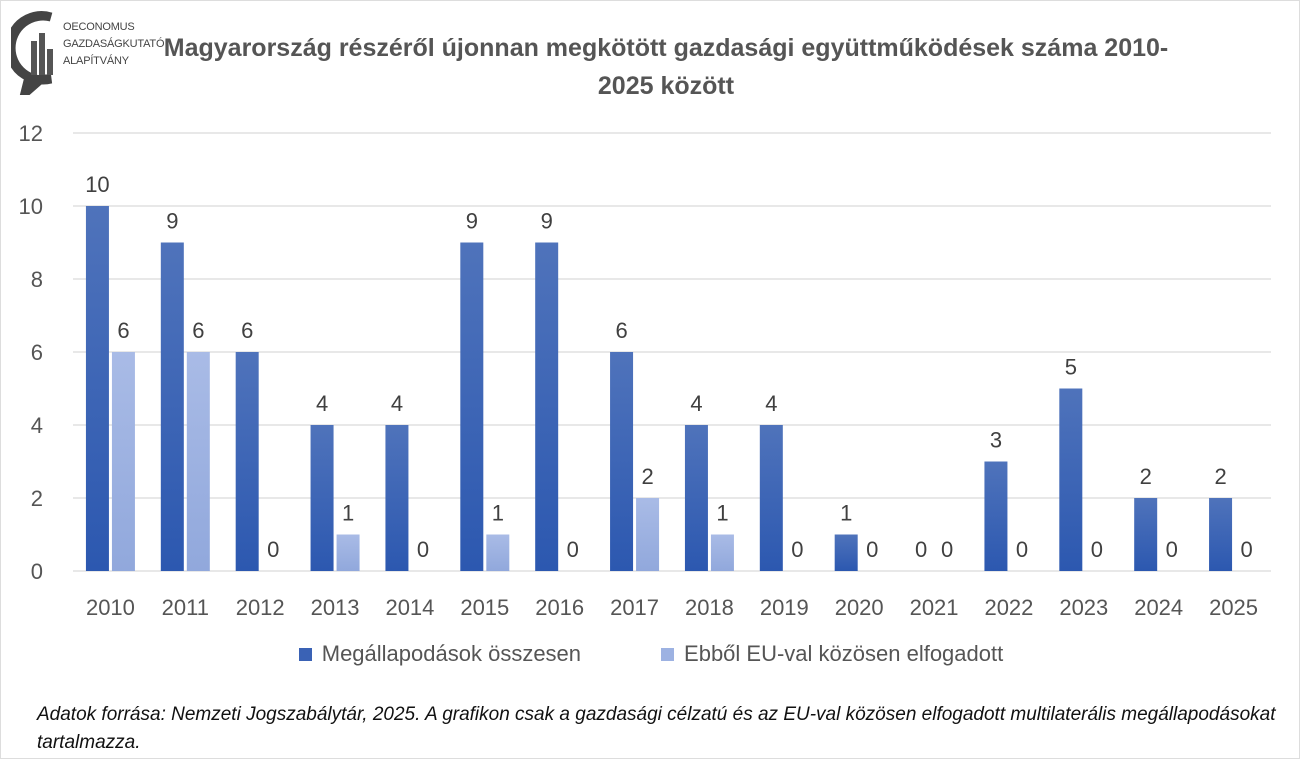 The height and width of the screenshot is (759, 1300). What do you see at coordinates (37, 352) in the screenshot?
I see `y-tick-label: 6` at bounding box center [37, 352].